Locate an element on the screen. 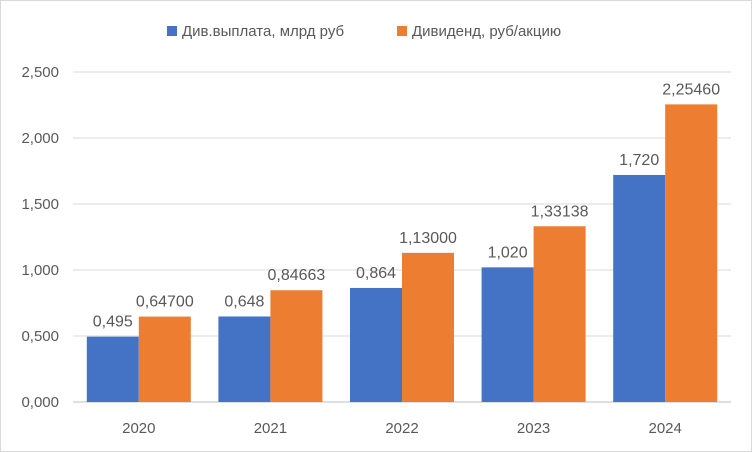 The image size is (752, 452). y-tick-label: 0,000 is located at coordinates (40, 402).